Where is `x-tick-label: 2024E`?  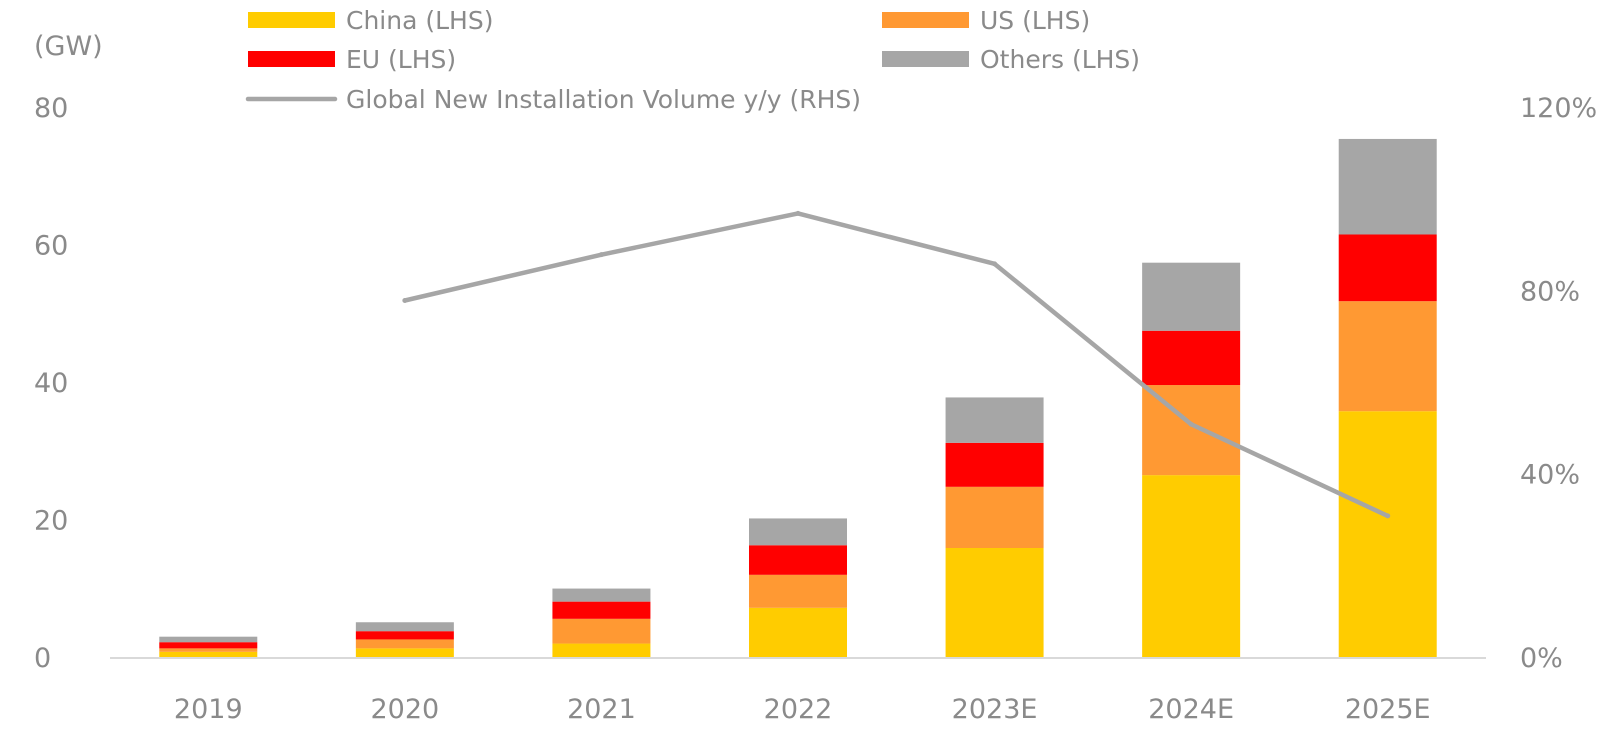 x-tick-label: 2024E is located at coordinates (1191, 709).